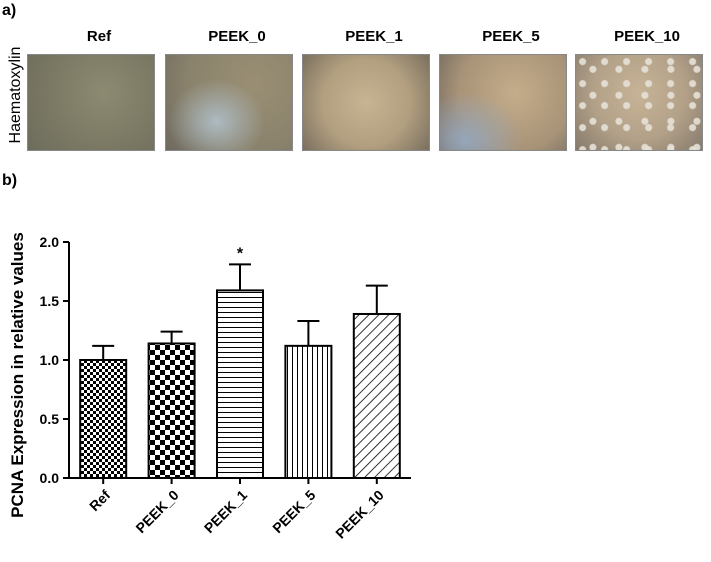 Image resolution: width=711 pixels, height=562 pixels. I want to click on x-tick-label: PEEK_0, so click(156, 511).